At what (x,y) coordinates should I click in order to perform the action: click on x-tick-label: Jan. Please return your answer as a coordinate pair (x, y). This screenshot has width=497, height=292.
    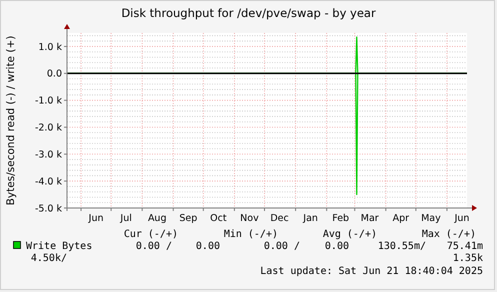
    Looking at the image, I should click on (310, 218).